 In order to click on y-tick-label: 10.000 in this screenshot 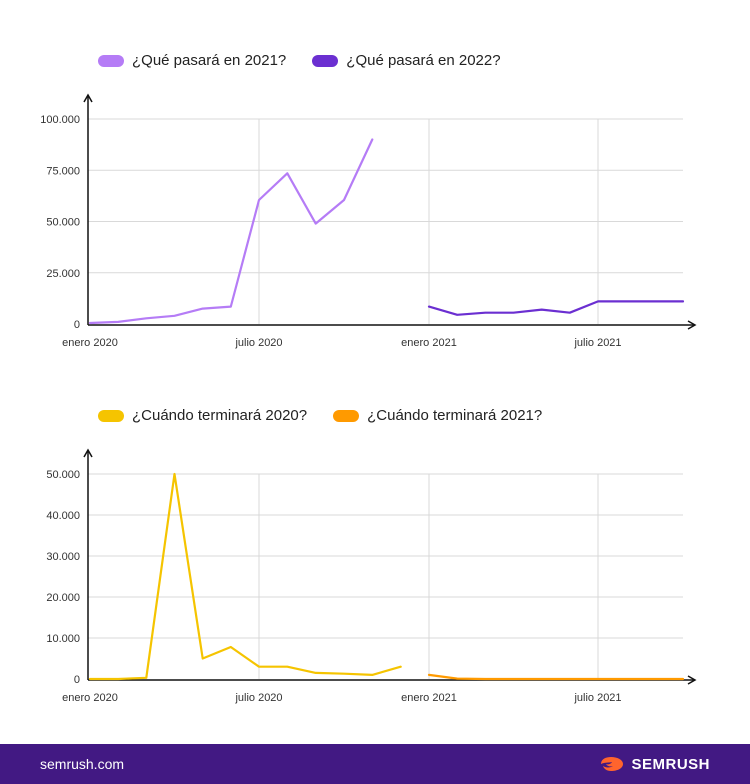, I will do `click(63, 639)`.